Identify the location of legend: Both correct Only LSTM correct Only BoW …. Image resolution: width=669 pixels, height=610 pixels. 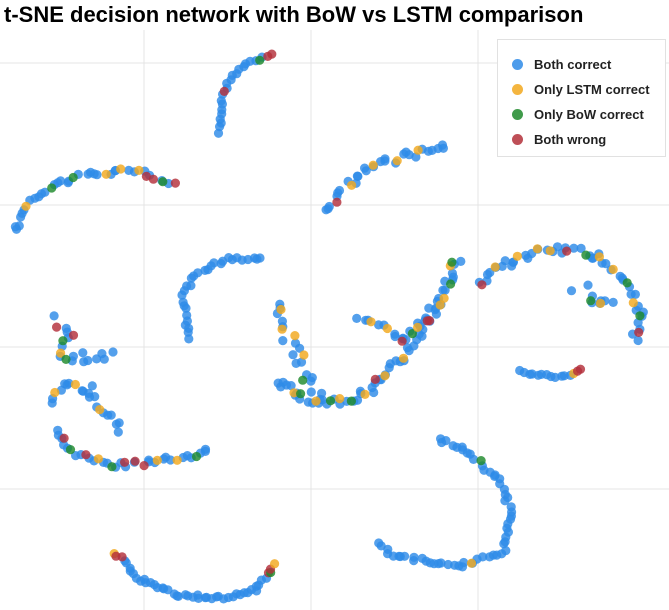
(581, 98).